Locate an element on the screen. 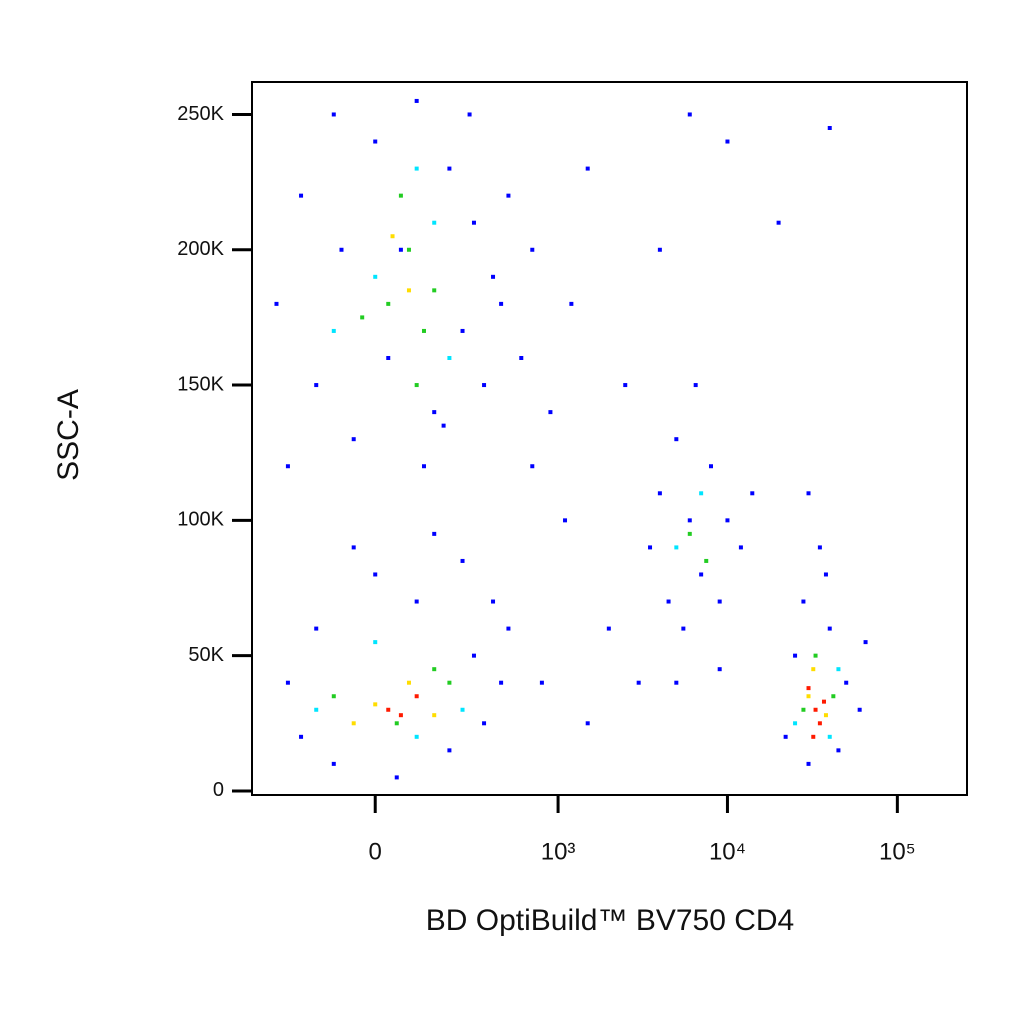 This screenshot has width=1024, height=1029. x-tick-label: 10⁵ is located at coordinates (897, 851).